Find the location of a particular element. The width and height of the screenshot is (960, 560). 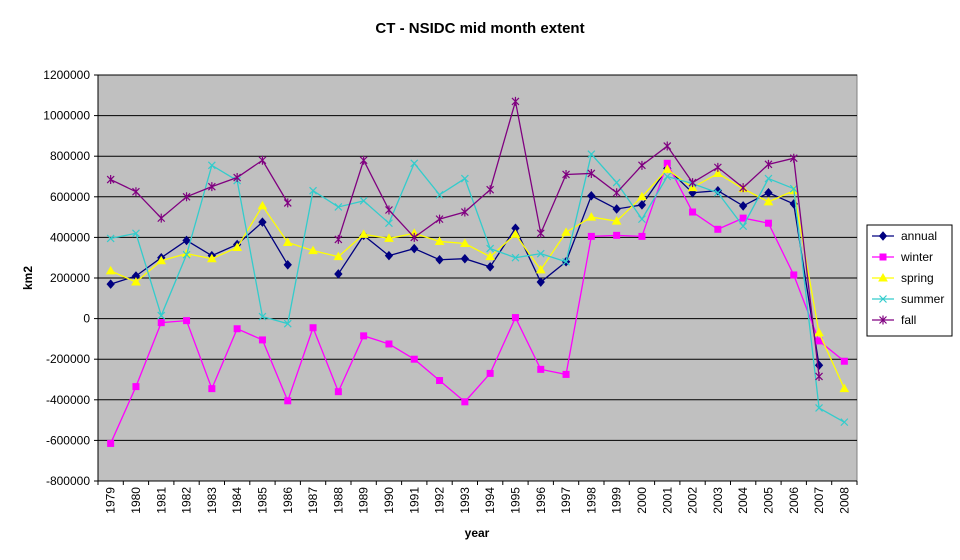

y-tick-label: 400000 is located at coordinates (70, 237).